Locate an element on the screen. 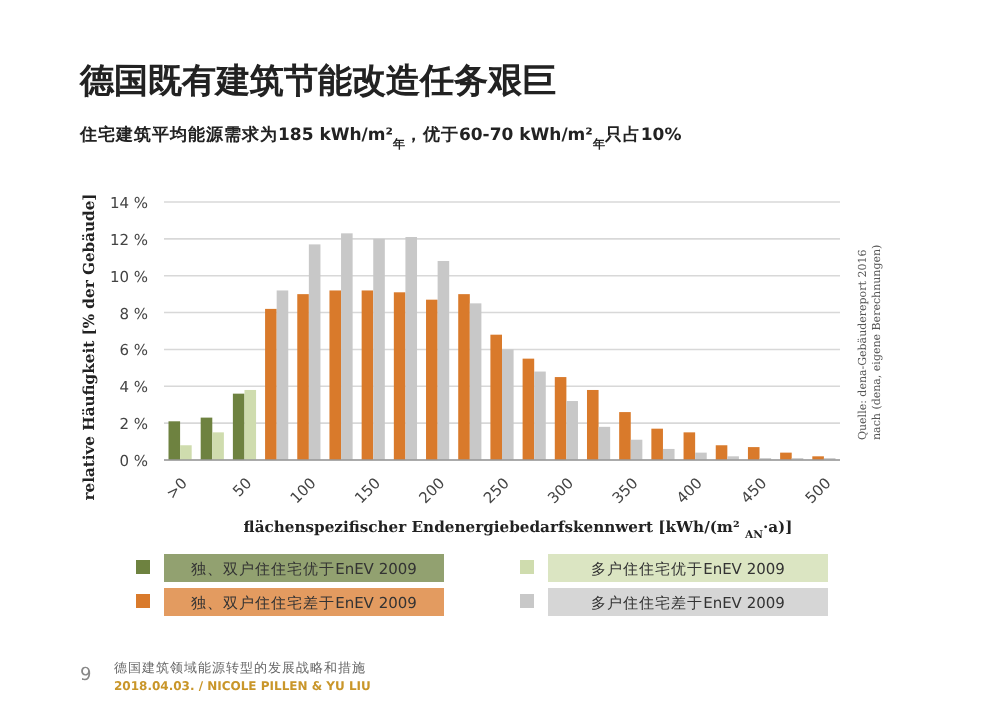 The width and height of the screenshot is (1000, 724). chart-title: 德国既有建筑节能改造任务艰巨 is located at coordinates (317, 82).